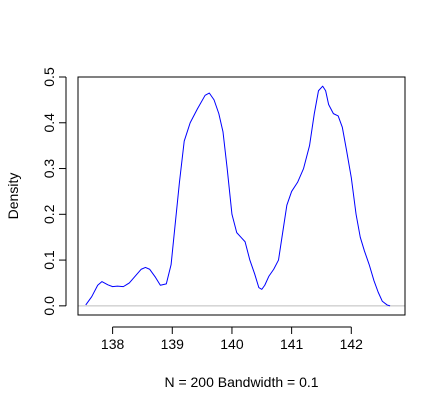 This screenshot has height=412, width=447. I want to click on y-tick-label: 0.2, so click(49, 214).